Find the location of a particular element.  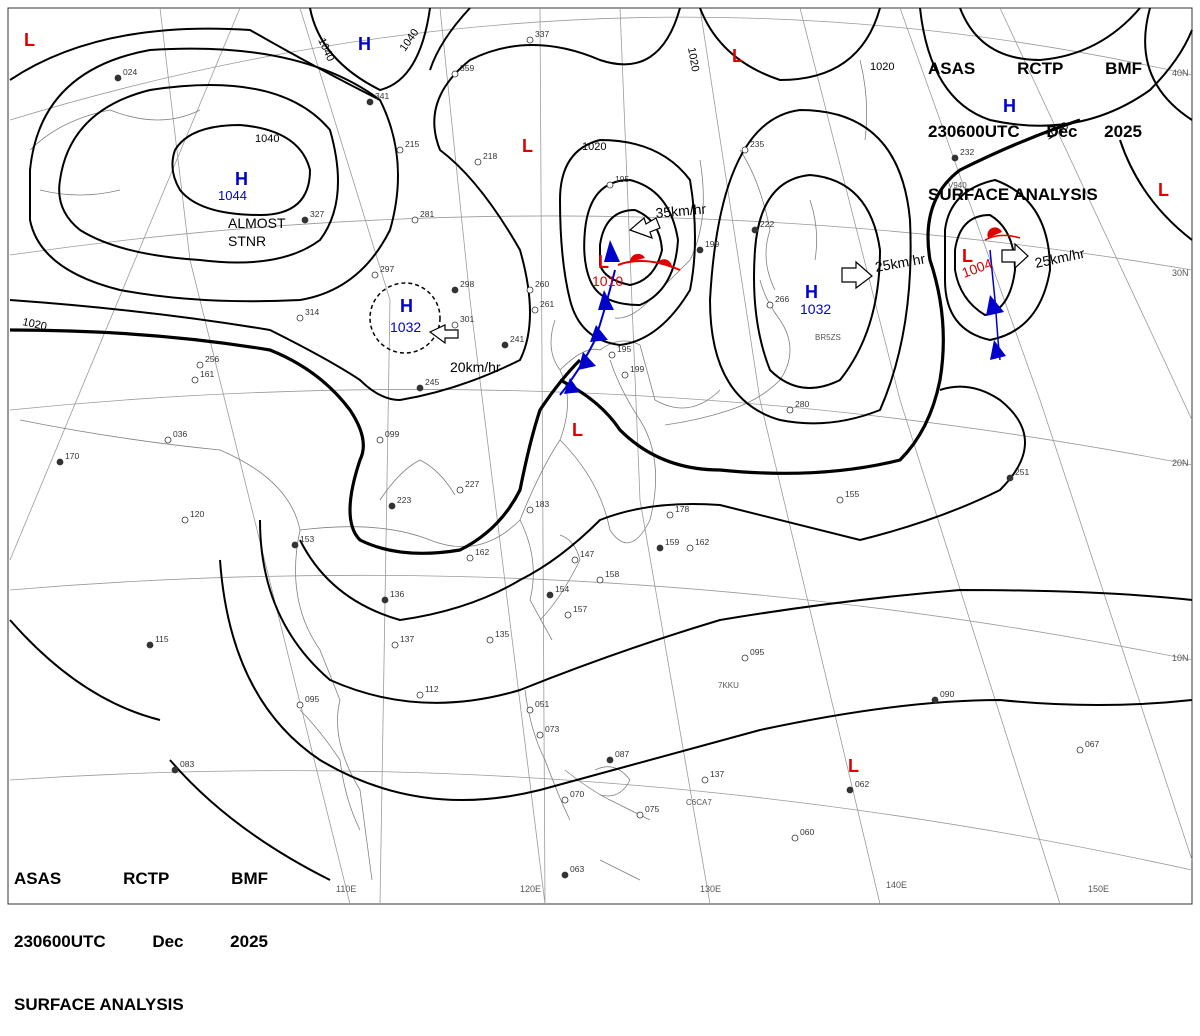

station-pressure: 095 is located at coordinates (312, 699).